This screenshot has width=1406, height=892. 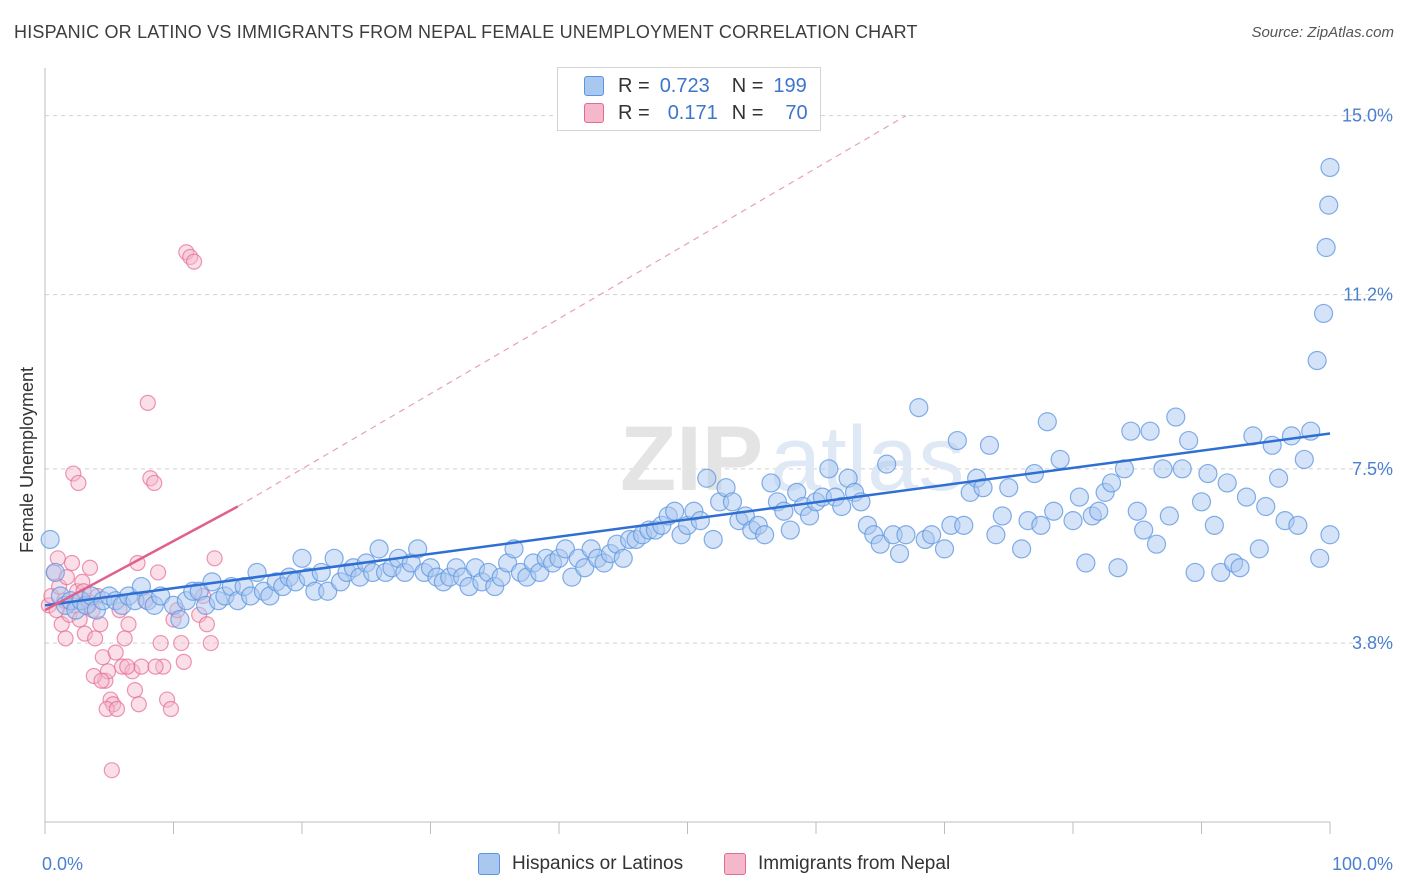 I want to click on y-tick-label: 7.5%, so click(x=1372, y=469).